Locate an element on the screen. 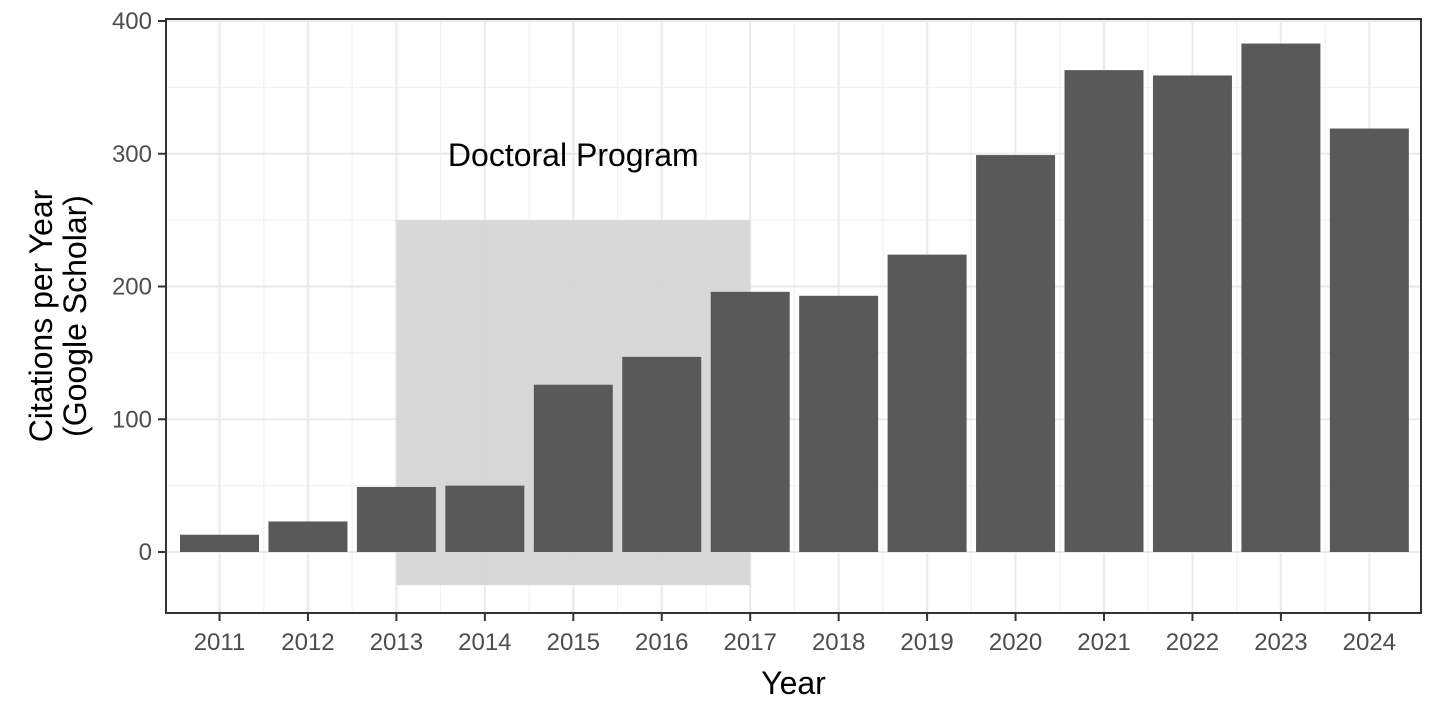 The image size is (1440, 725). bar-2011 is located at coordinates (219, 543).